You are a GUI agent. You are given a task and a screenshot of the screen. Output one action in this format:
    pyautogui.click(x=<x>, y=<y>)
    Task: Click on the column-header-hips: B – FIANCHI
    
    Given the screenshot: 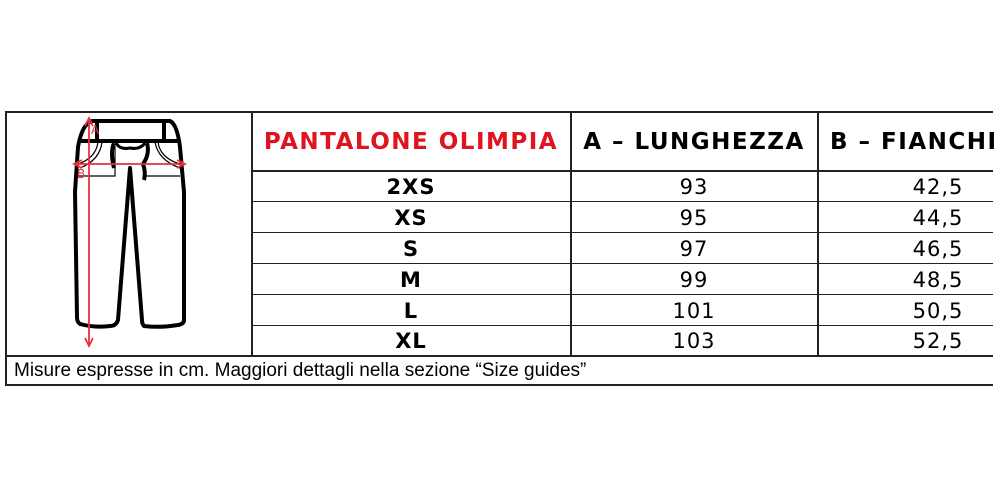 What is the action you would take?
    pyautogui.click(x=914, y=141)
    